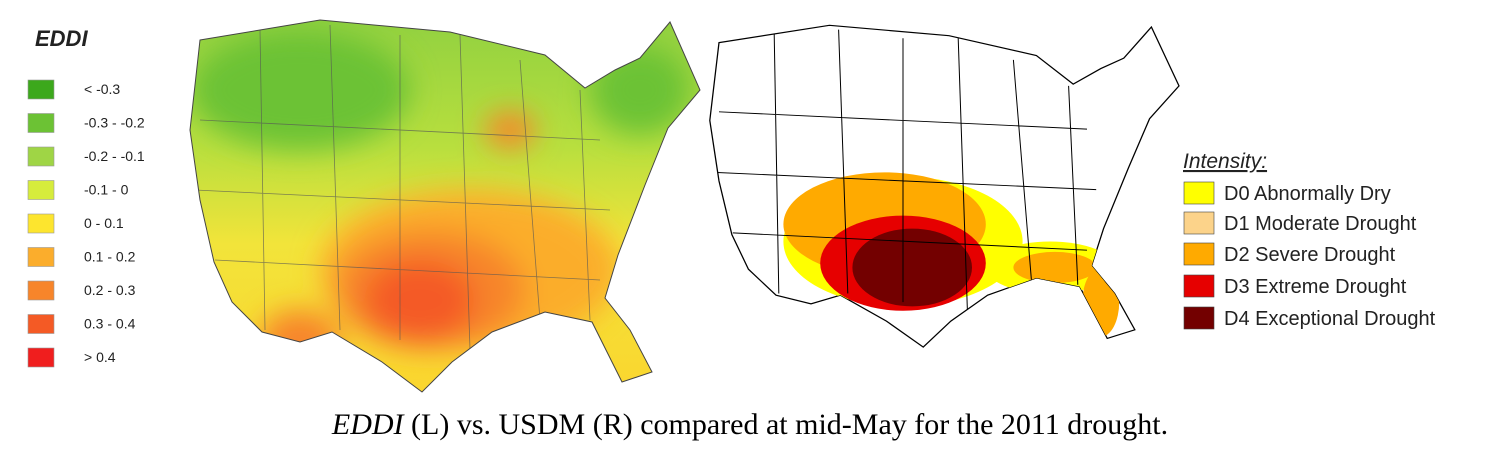 The height and width of the screenshot is (472, 1500). I want to click on legend-label: D4 Exceptional Drought, so click(1330, 319).